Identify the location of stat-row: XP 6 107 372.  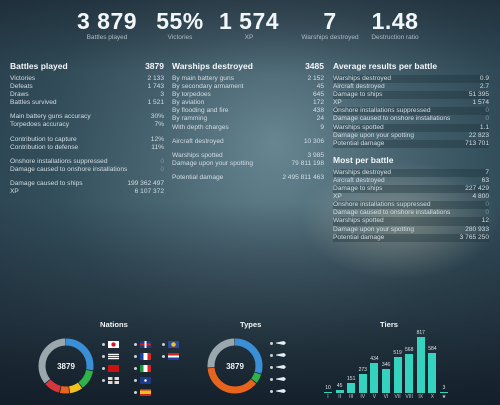
(87, 192).